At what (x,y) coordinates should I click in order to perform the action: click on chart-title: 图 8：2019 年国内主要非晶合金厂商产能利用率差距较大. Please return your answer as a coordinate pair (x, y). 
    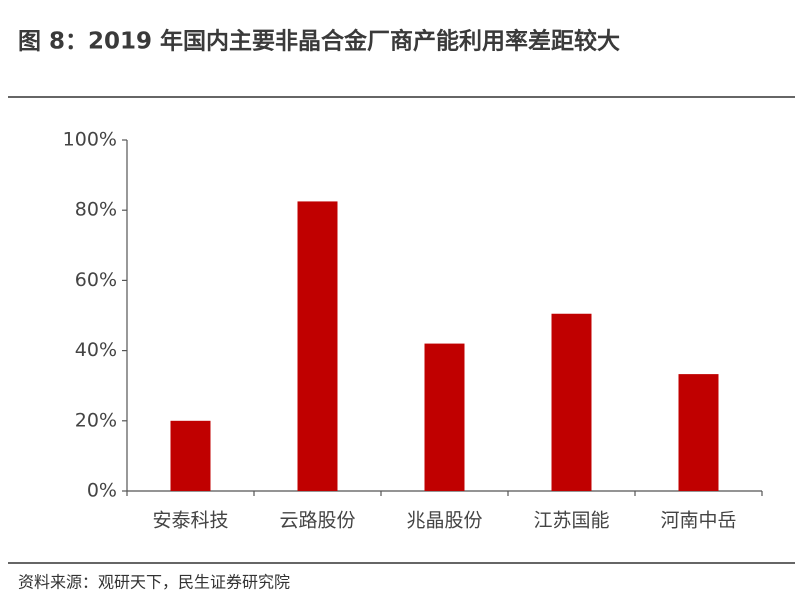
    Looking at the image, I should click on (319, 41).